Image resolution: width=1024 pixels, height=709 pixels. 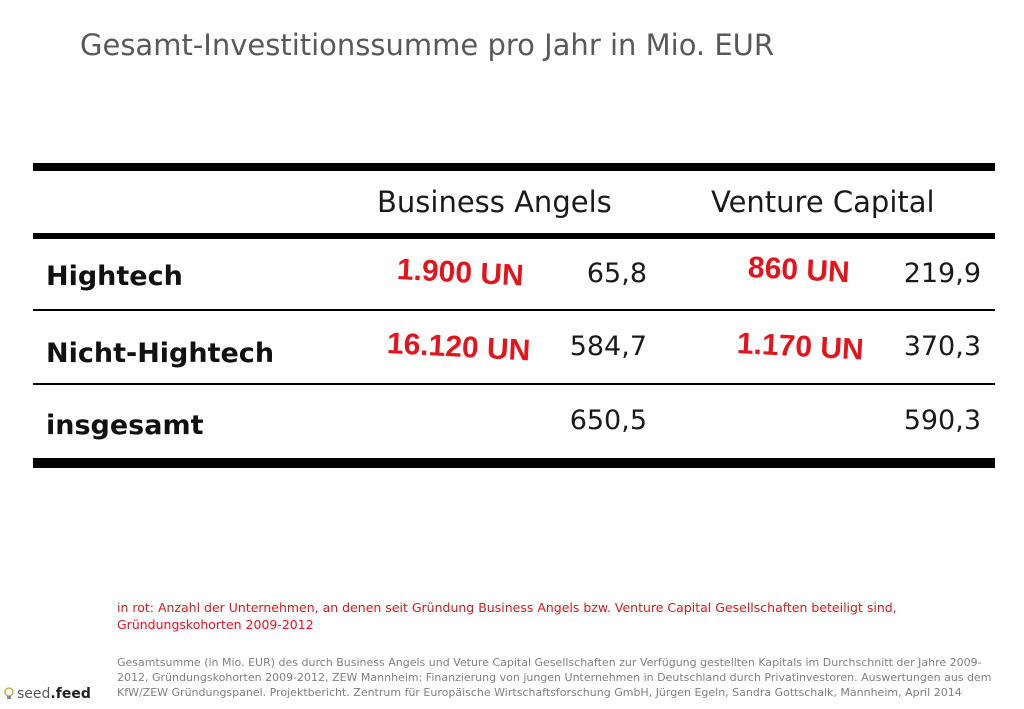 I want to click on logo-text-feed: .feed, so click(x=70, y=694).